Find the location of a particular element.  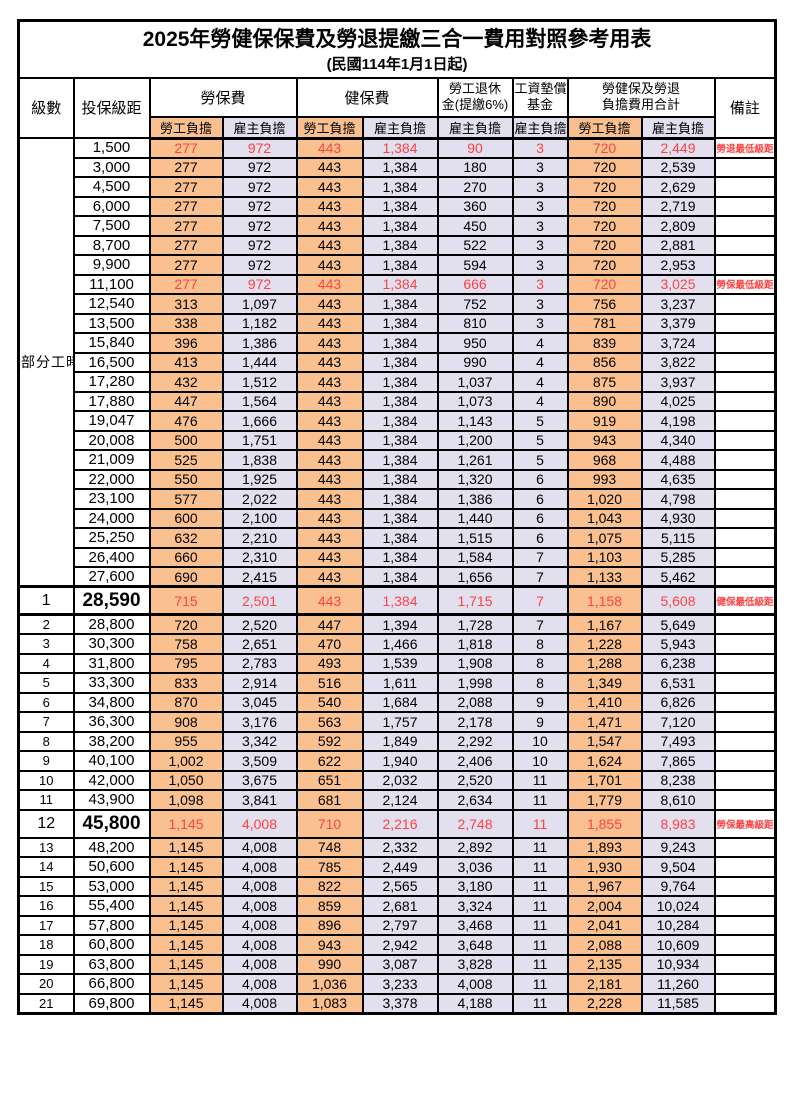

health-employee-cell: 470 is located at coordinates (329, 644).